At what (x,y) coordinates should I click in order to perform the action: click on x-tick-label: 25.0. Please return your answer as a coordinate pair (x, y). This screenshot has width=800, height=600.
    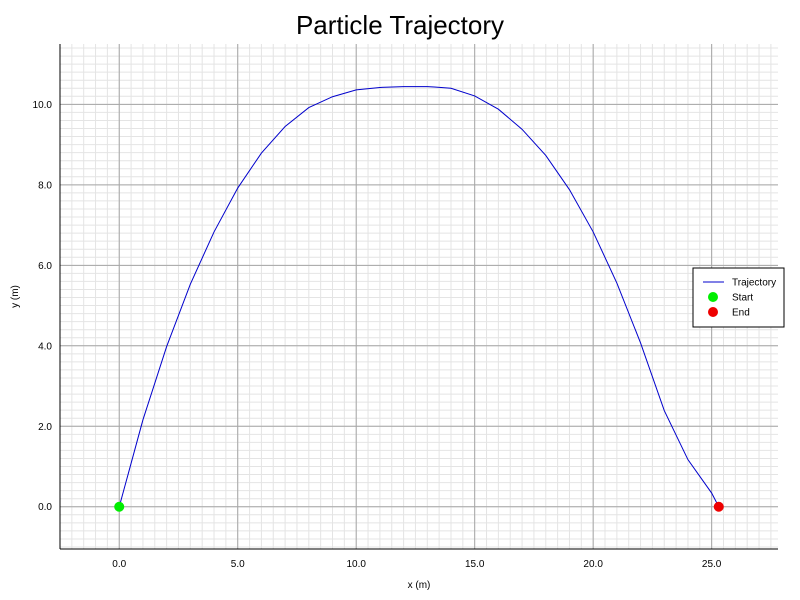
    Looking at the image, I should click on (712, 564).